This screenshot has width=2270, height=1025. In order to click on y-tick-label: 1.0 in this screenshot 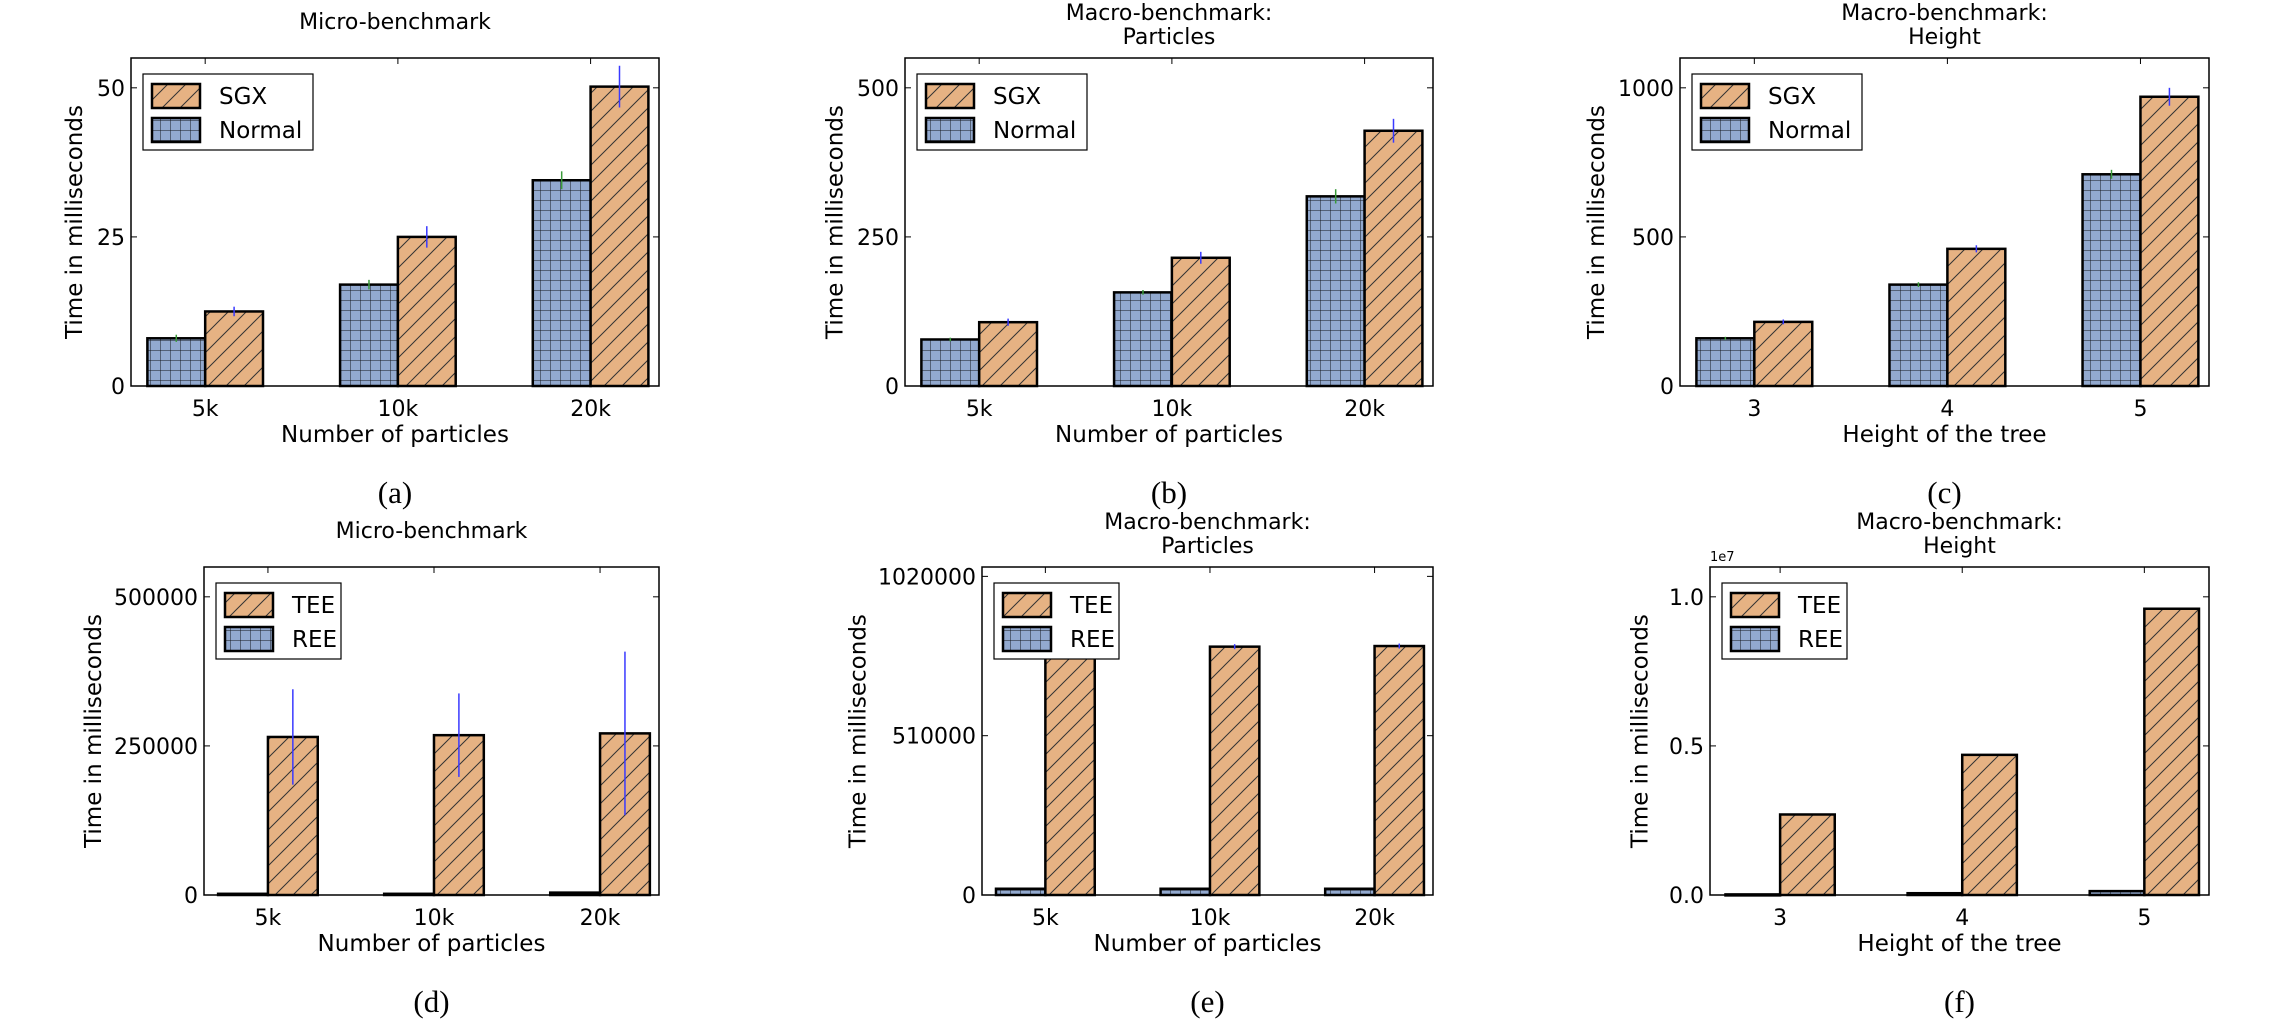, I will do `click(1686, 598)`.